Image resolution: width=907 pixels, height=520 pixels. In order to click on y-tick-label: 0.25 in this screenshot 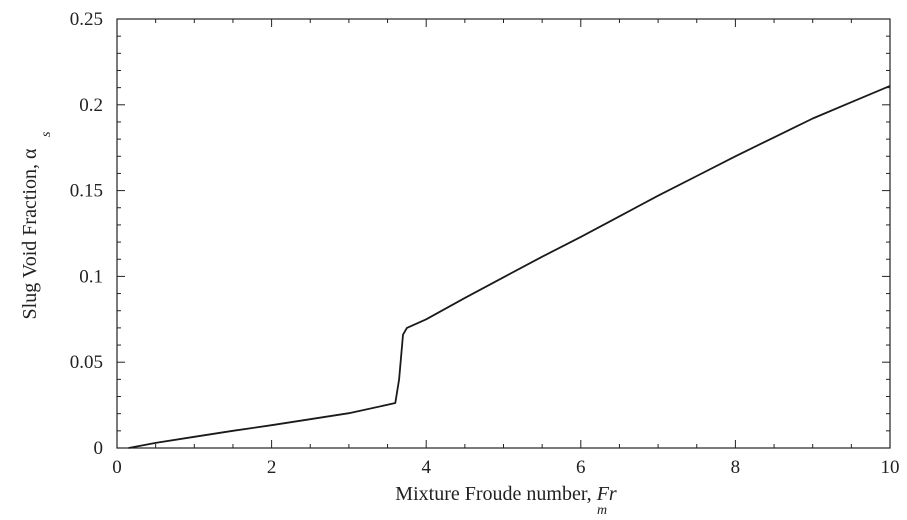, I will do `click(86, 19)`.